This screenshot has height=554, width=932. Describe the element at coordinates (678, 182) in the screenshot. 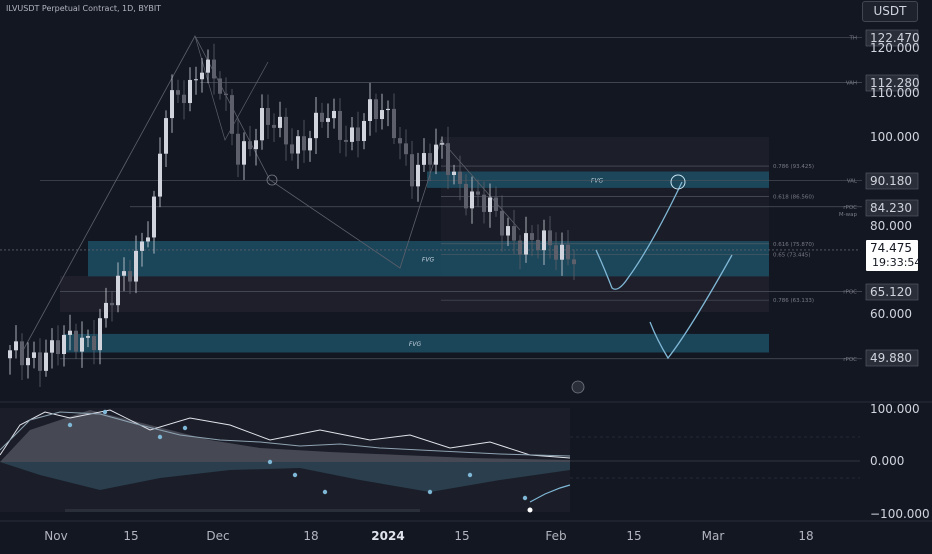

I see `target-circle` at that location.